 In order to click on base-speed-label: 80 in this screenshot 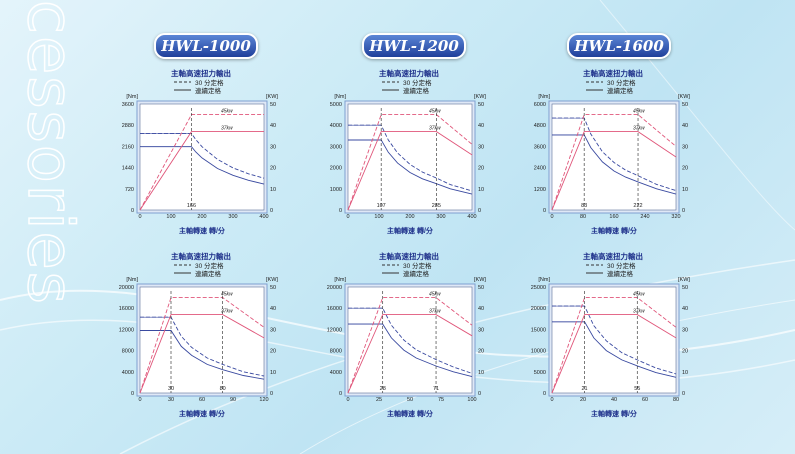, I will do `click(223, 389)`.